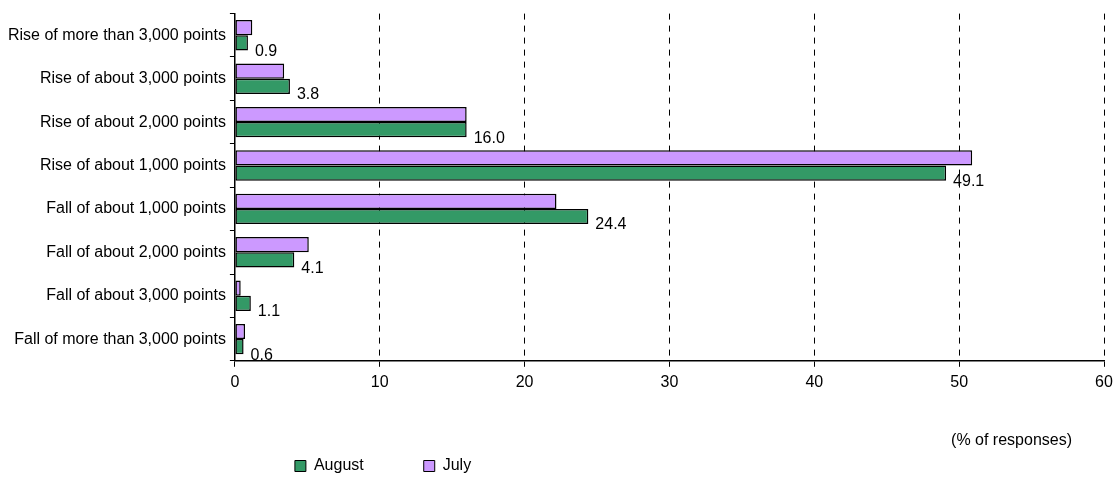 The width and height of the screenshot is (1120, 488). What do you see at coordinates (266, 50) in the screenshot?
I see `data-label: 0.9` at bounding box center [266, 50].